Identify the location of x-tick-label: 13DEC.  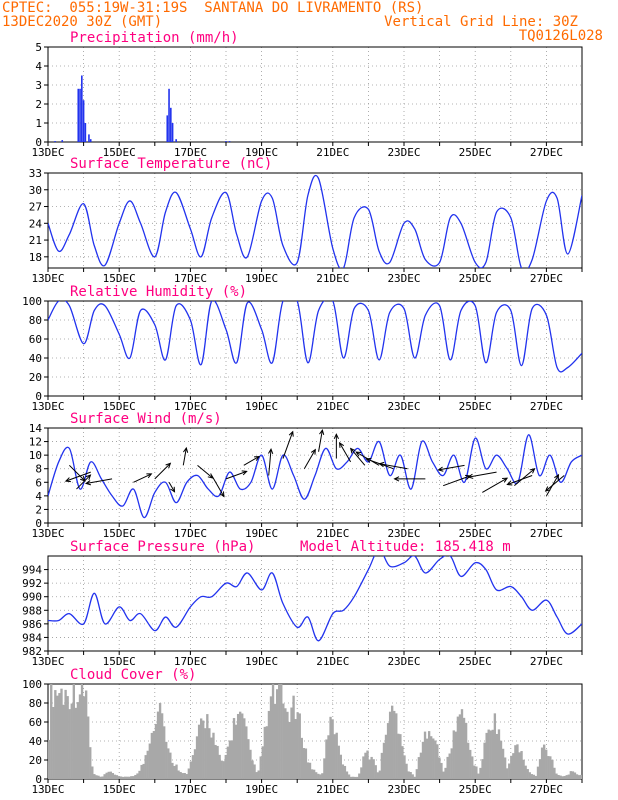
(47, 406).